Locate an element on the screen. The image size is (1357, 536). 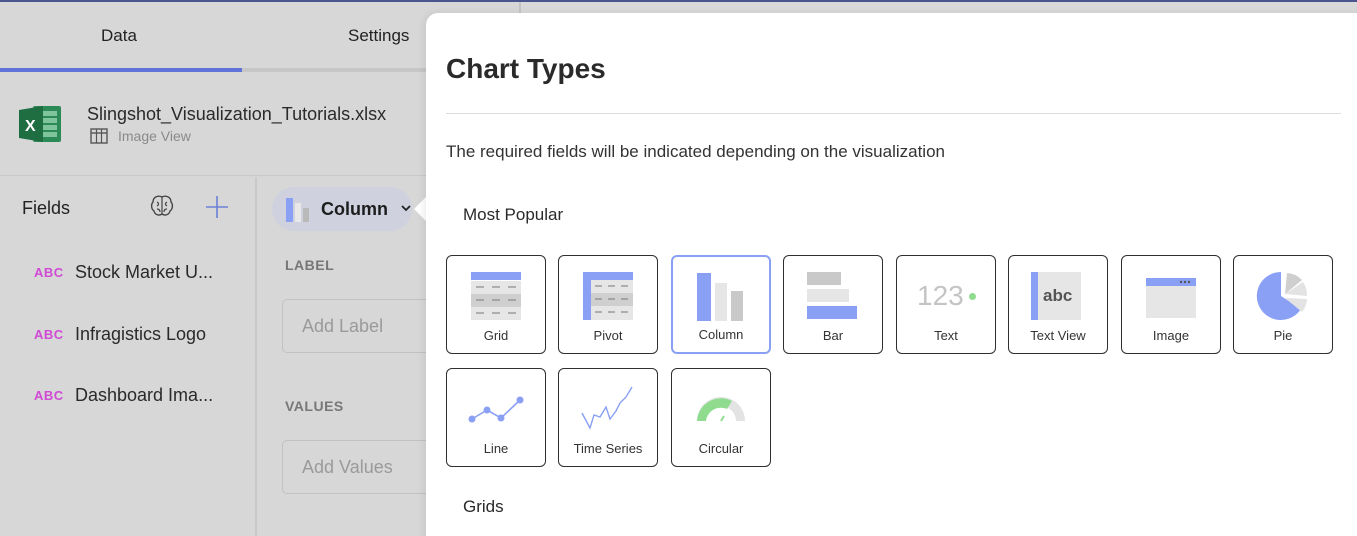
tab-settings: Settings is located at coordinates (379, 35).